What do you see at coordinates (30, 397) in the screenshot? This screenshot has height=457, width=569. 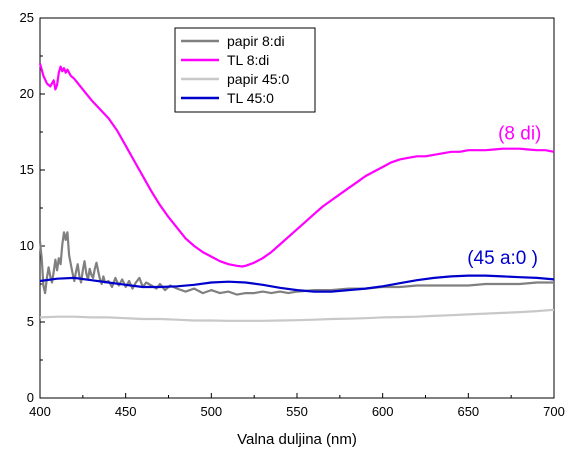 I see `y-tick-label: 0` at bounding box center [30, 397].